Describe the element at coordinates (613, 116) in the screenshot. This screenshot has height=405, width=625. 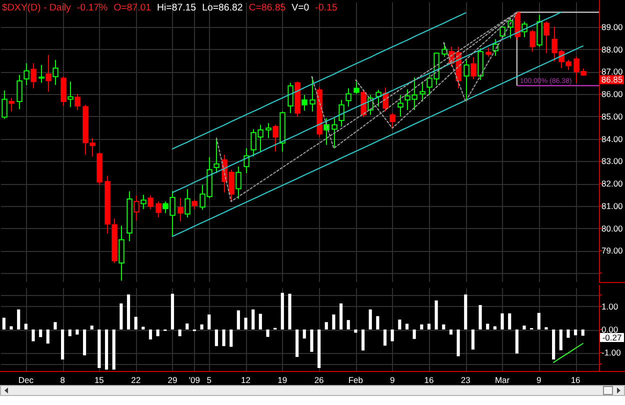
I see `y-tick-label: 85.00` at that location.